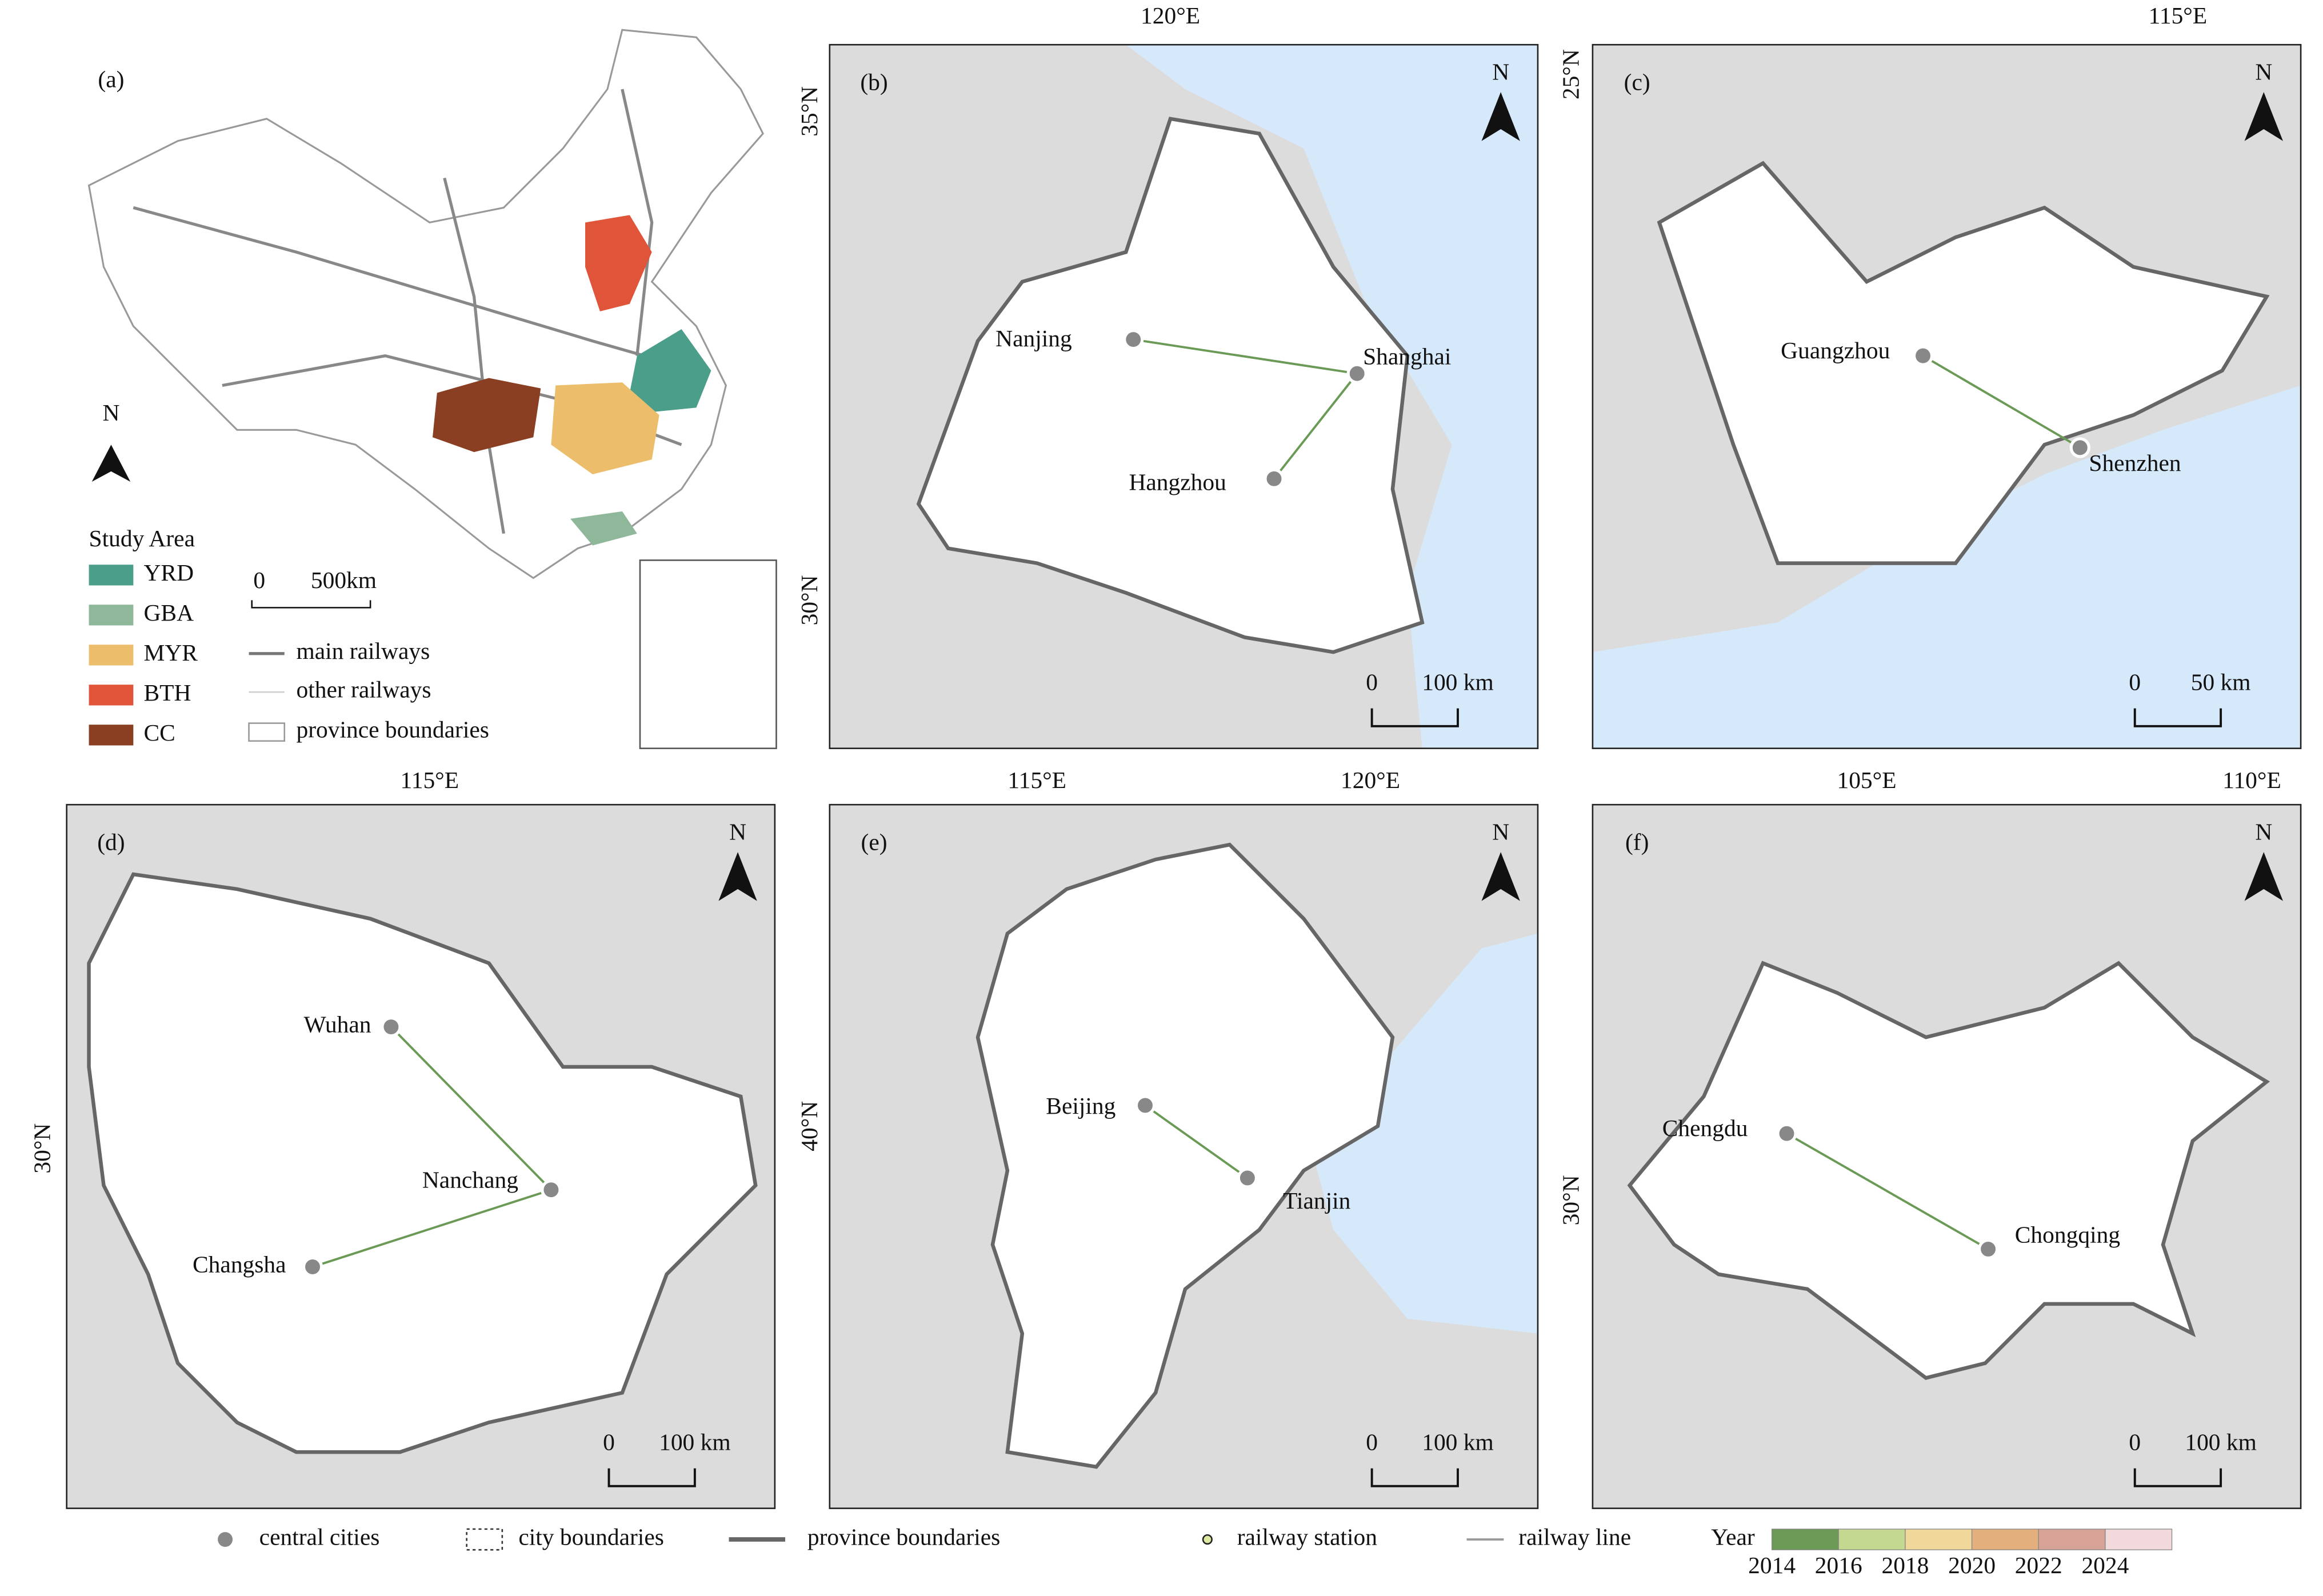 Image resolution: width=2323 pixels, height=1596 pixels. I want to click on city-label: Shenzhen, so click(2135, 463).